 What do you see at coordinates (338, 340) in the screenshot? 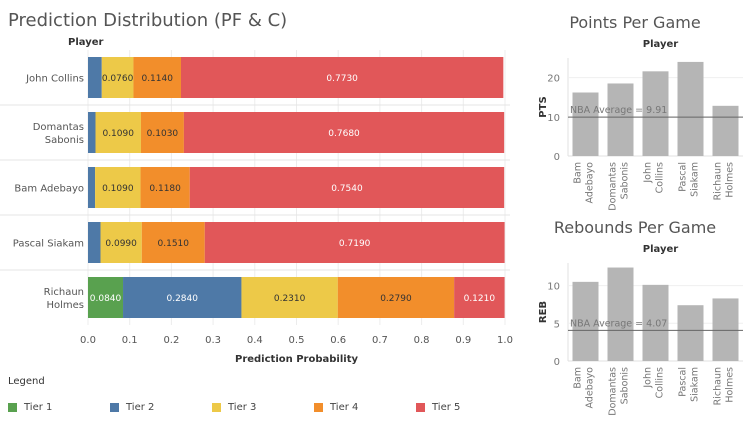
I see `x-tick-label: 0.6` at bounding box center [338, 340].